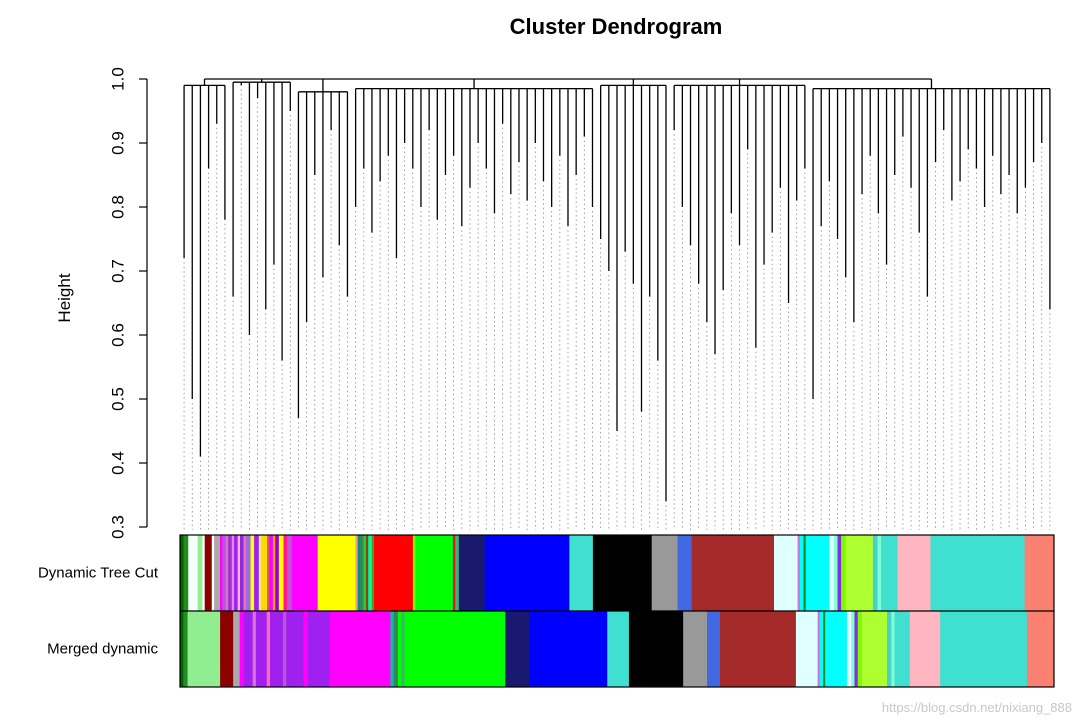 This screenshot has height=720, width=1080. Describe the element at coordinates (118, 271) in the screenshot. I see `y-tick-label: 0.7` at that location.